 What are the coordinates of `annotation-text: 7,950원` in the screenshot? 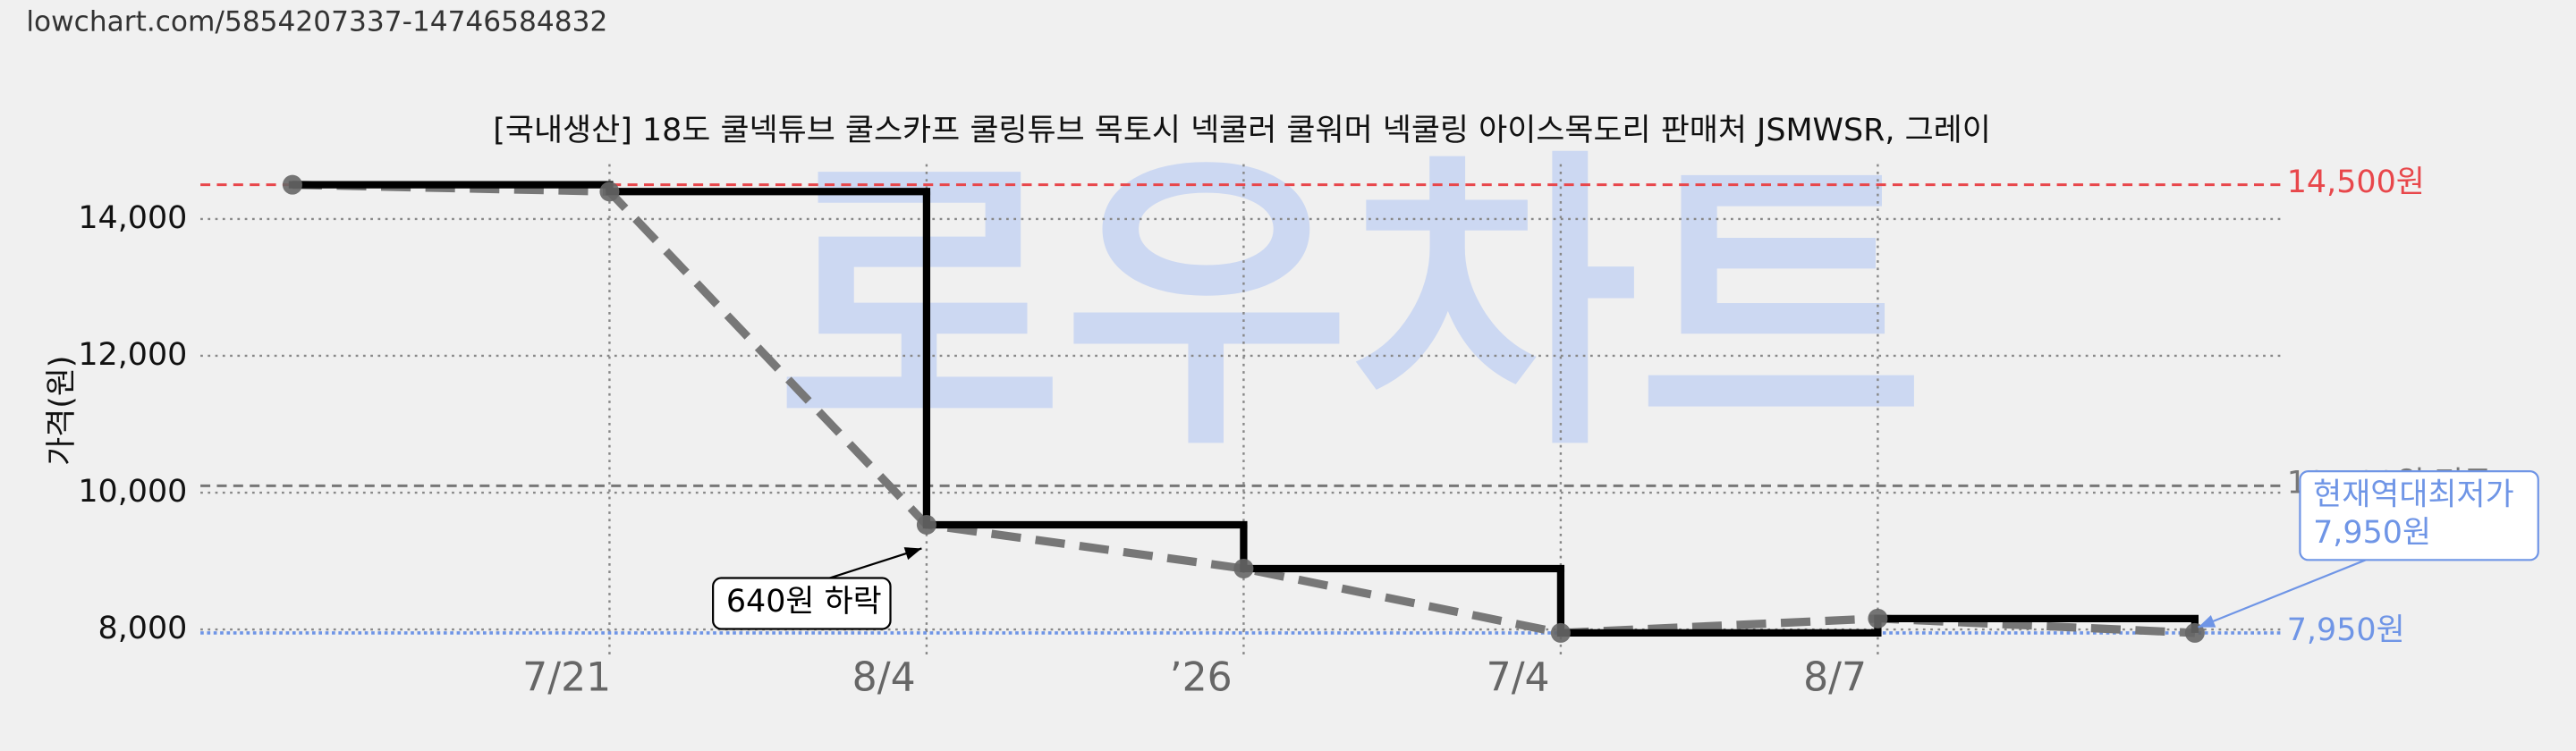 It's located at (2372, 533).